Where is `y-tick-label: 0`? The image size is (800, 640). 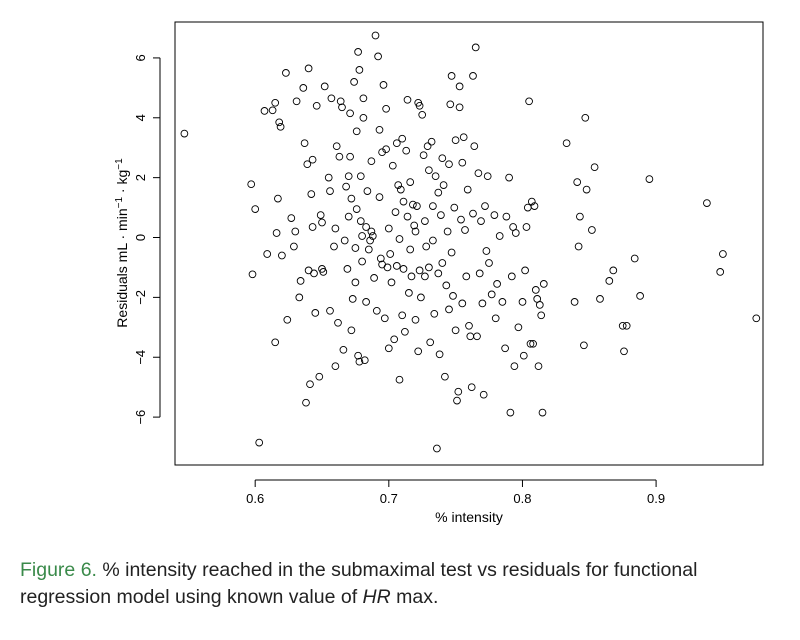 y-tick-label: 0 is located at coordinates (140, 237).